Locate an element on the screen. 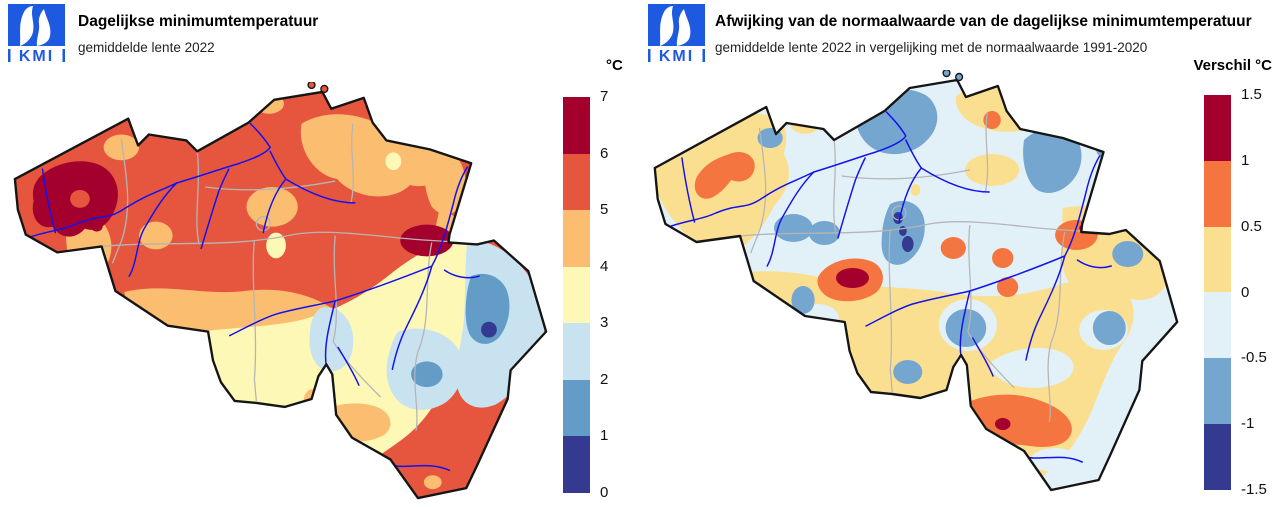  map-region-west-flanders-warmer-blob is located at coordinates (724, 175).